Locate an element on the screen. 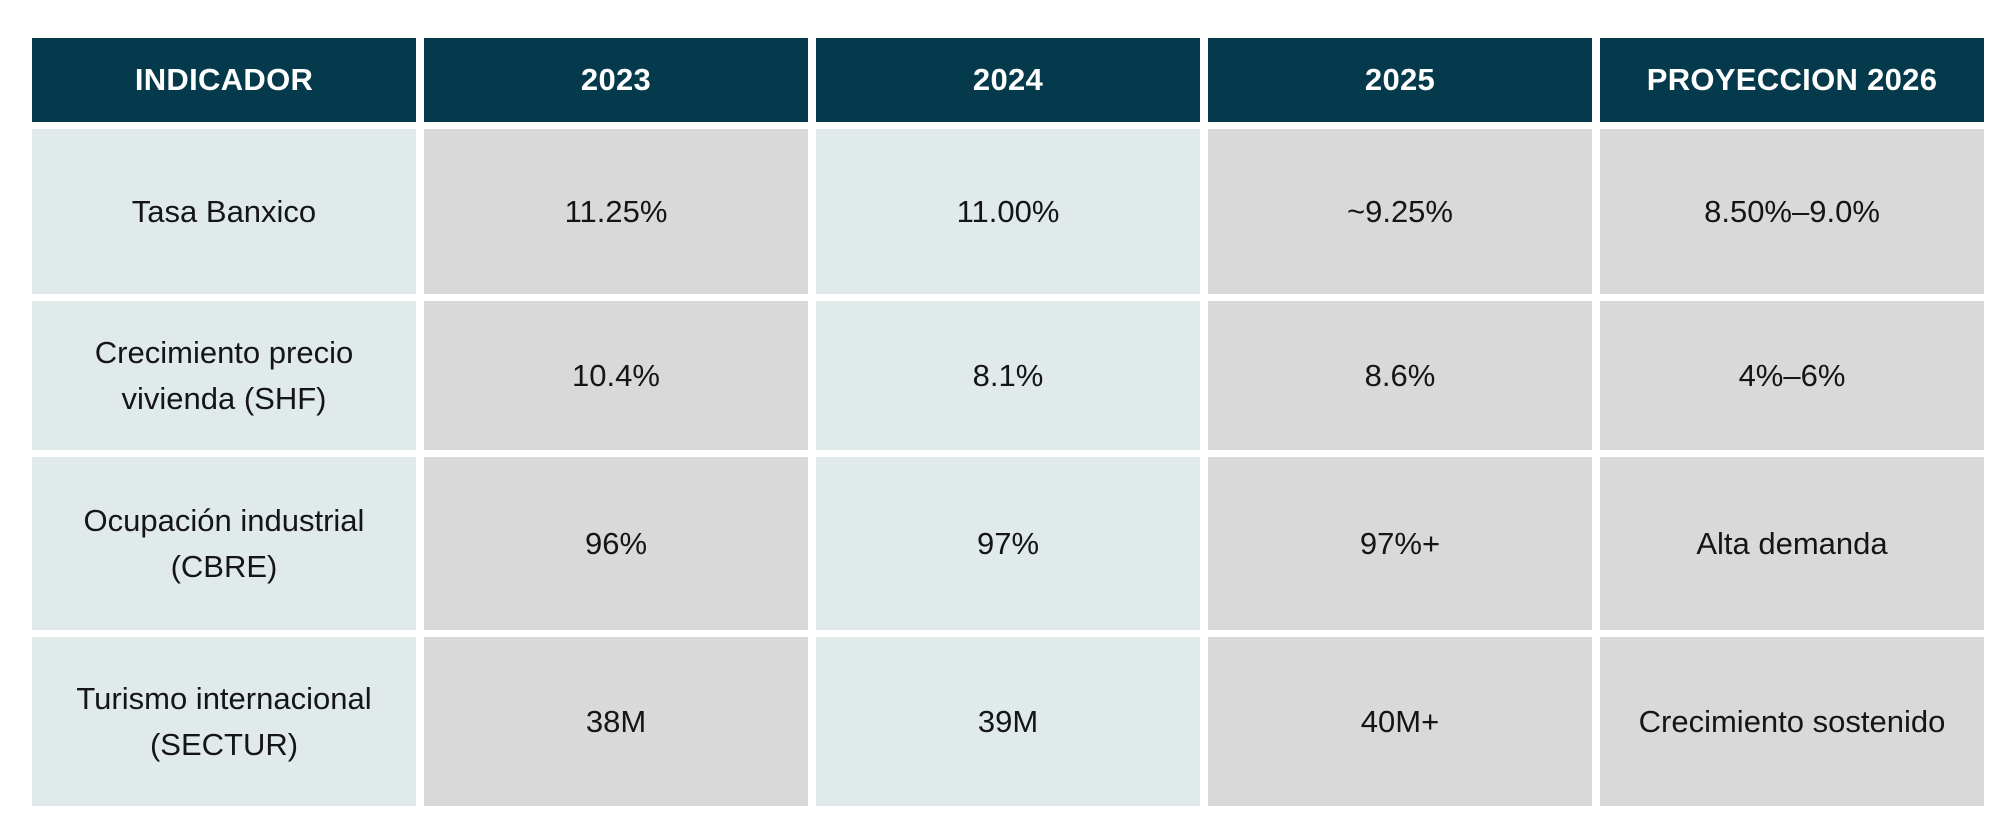 This screenshot has width=2000, height=821. header-proyeccion-2026: PROYECCION 2026 is located at coordinates (1792, 80).